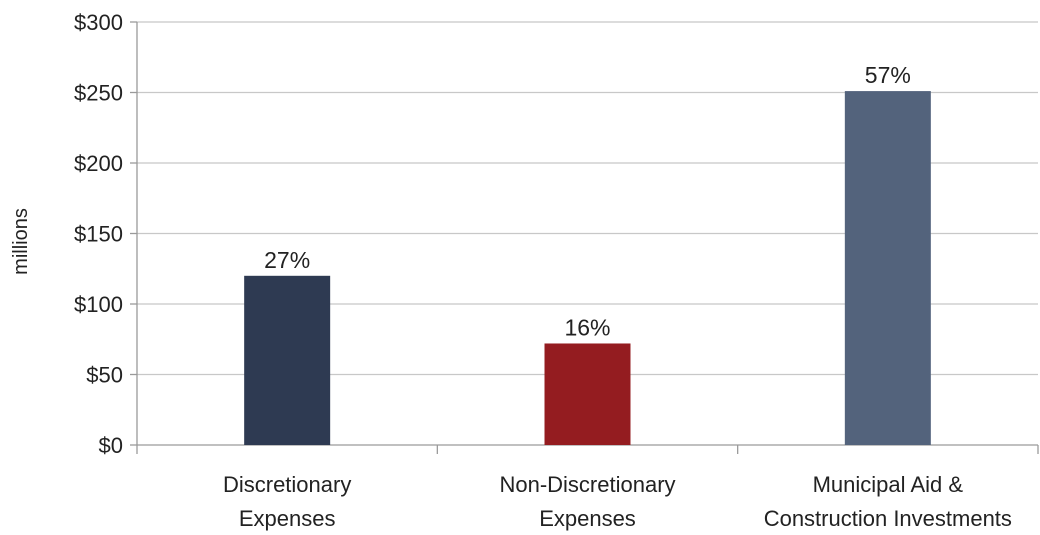  Describe the element at coordinates (98, 304) in the screenshot. I see `y-tick-label: $100` at that location.